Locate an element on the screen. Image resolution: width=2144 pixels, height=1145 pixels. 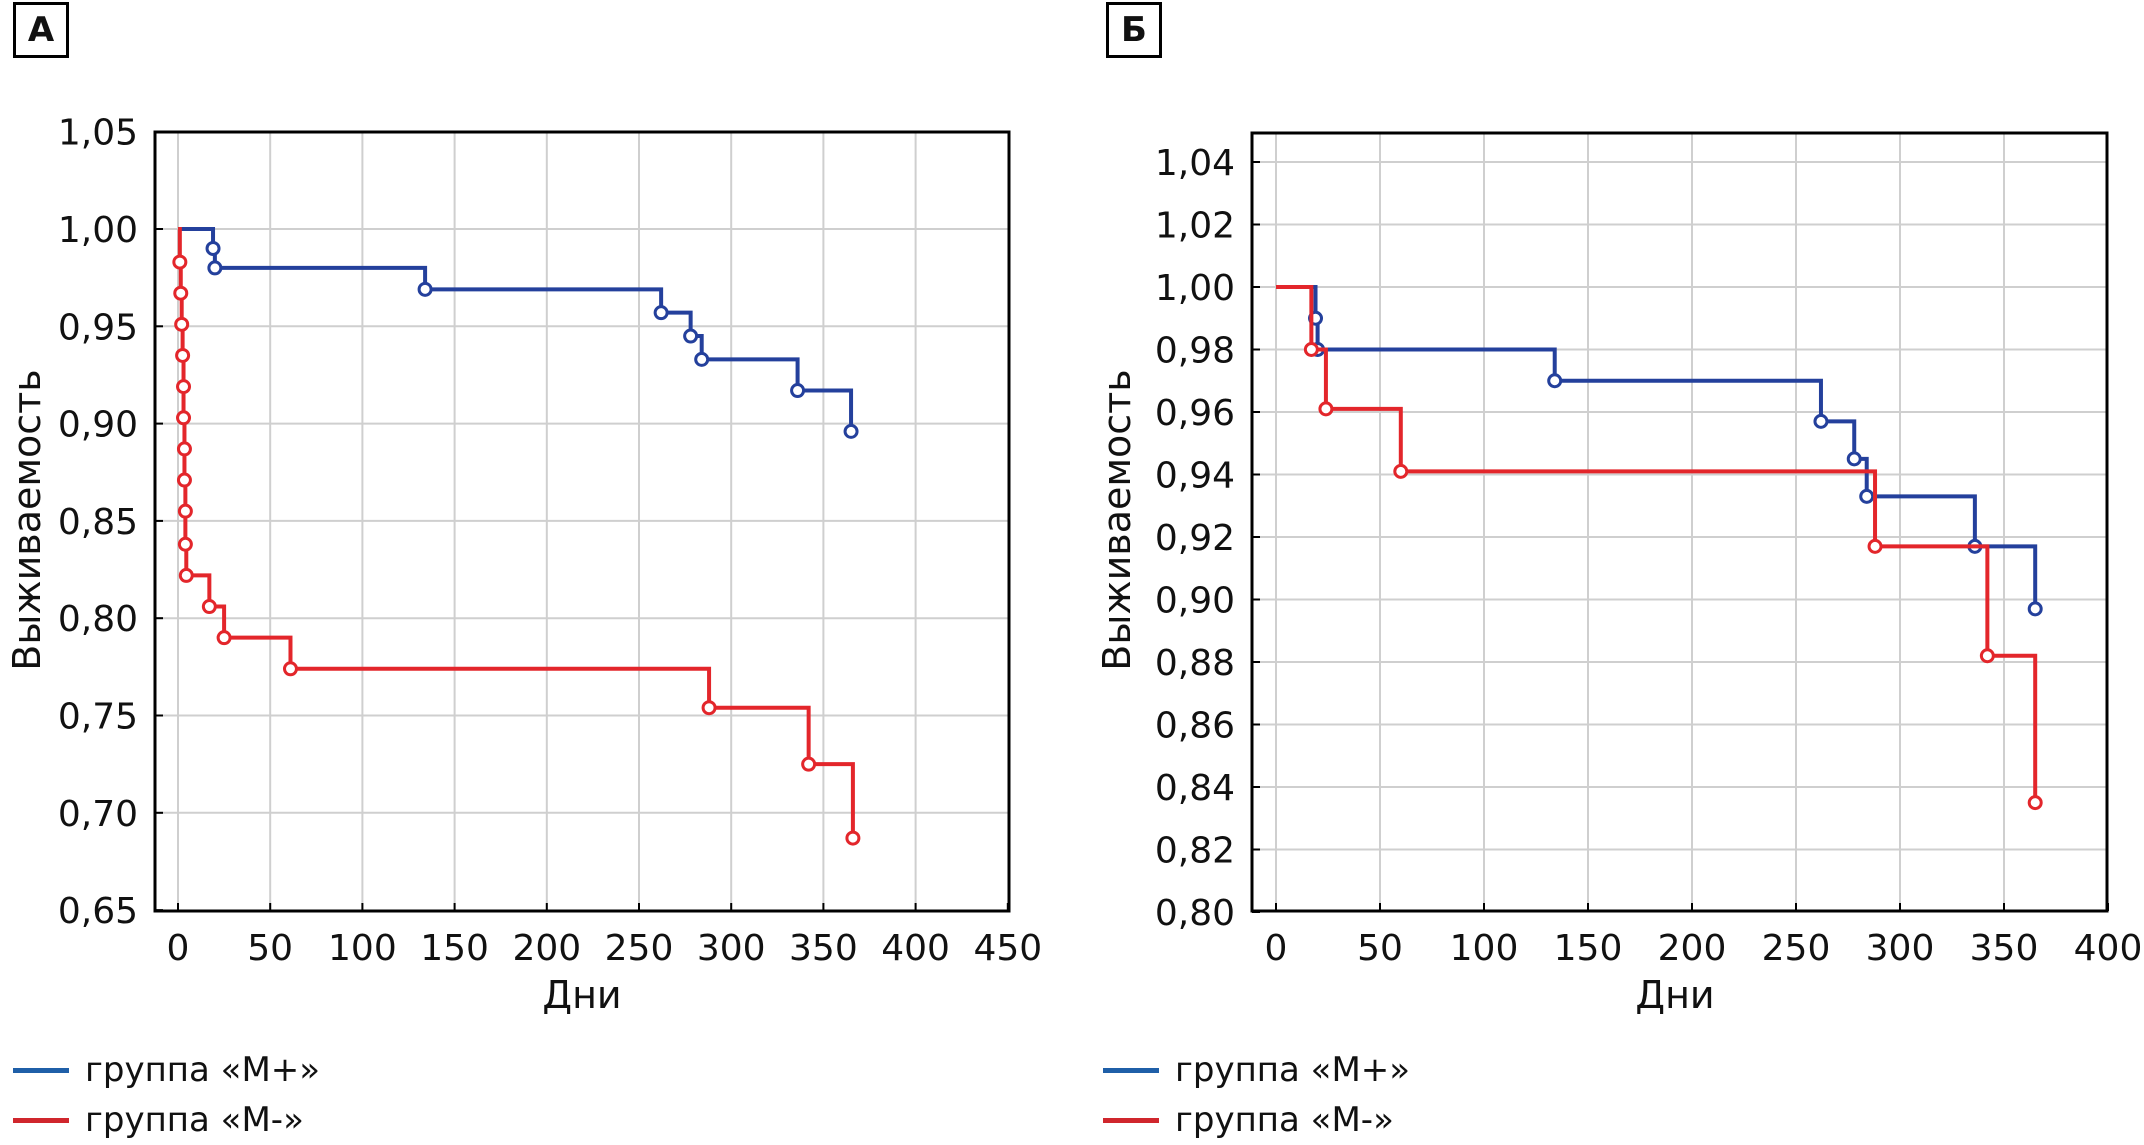
y-tick-label: 0,96 is located at coordinates (1195, 413).